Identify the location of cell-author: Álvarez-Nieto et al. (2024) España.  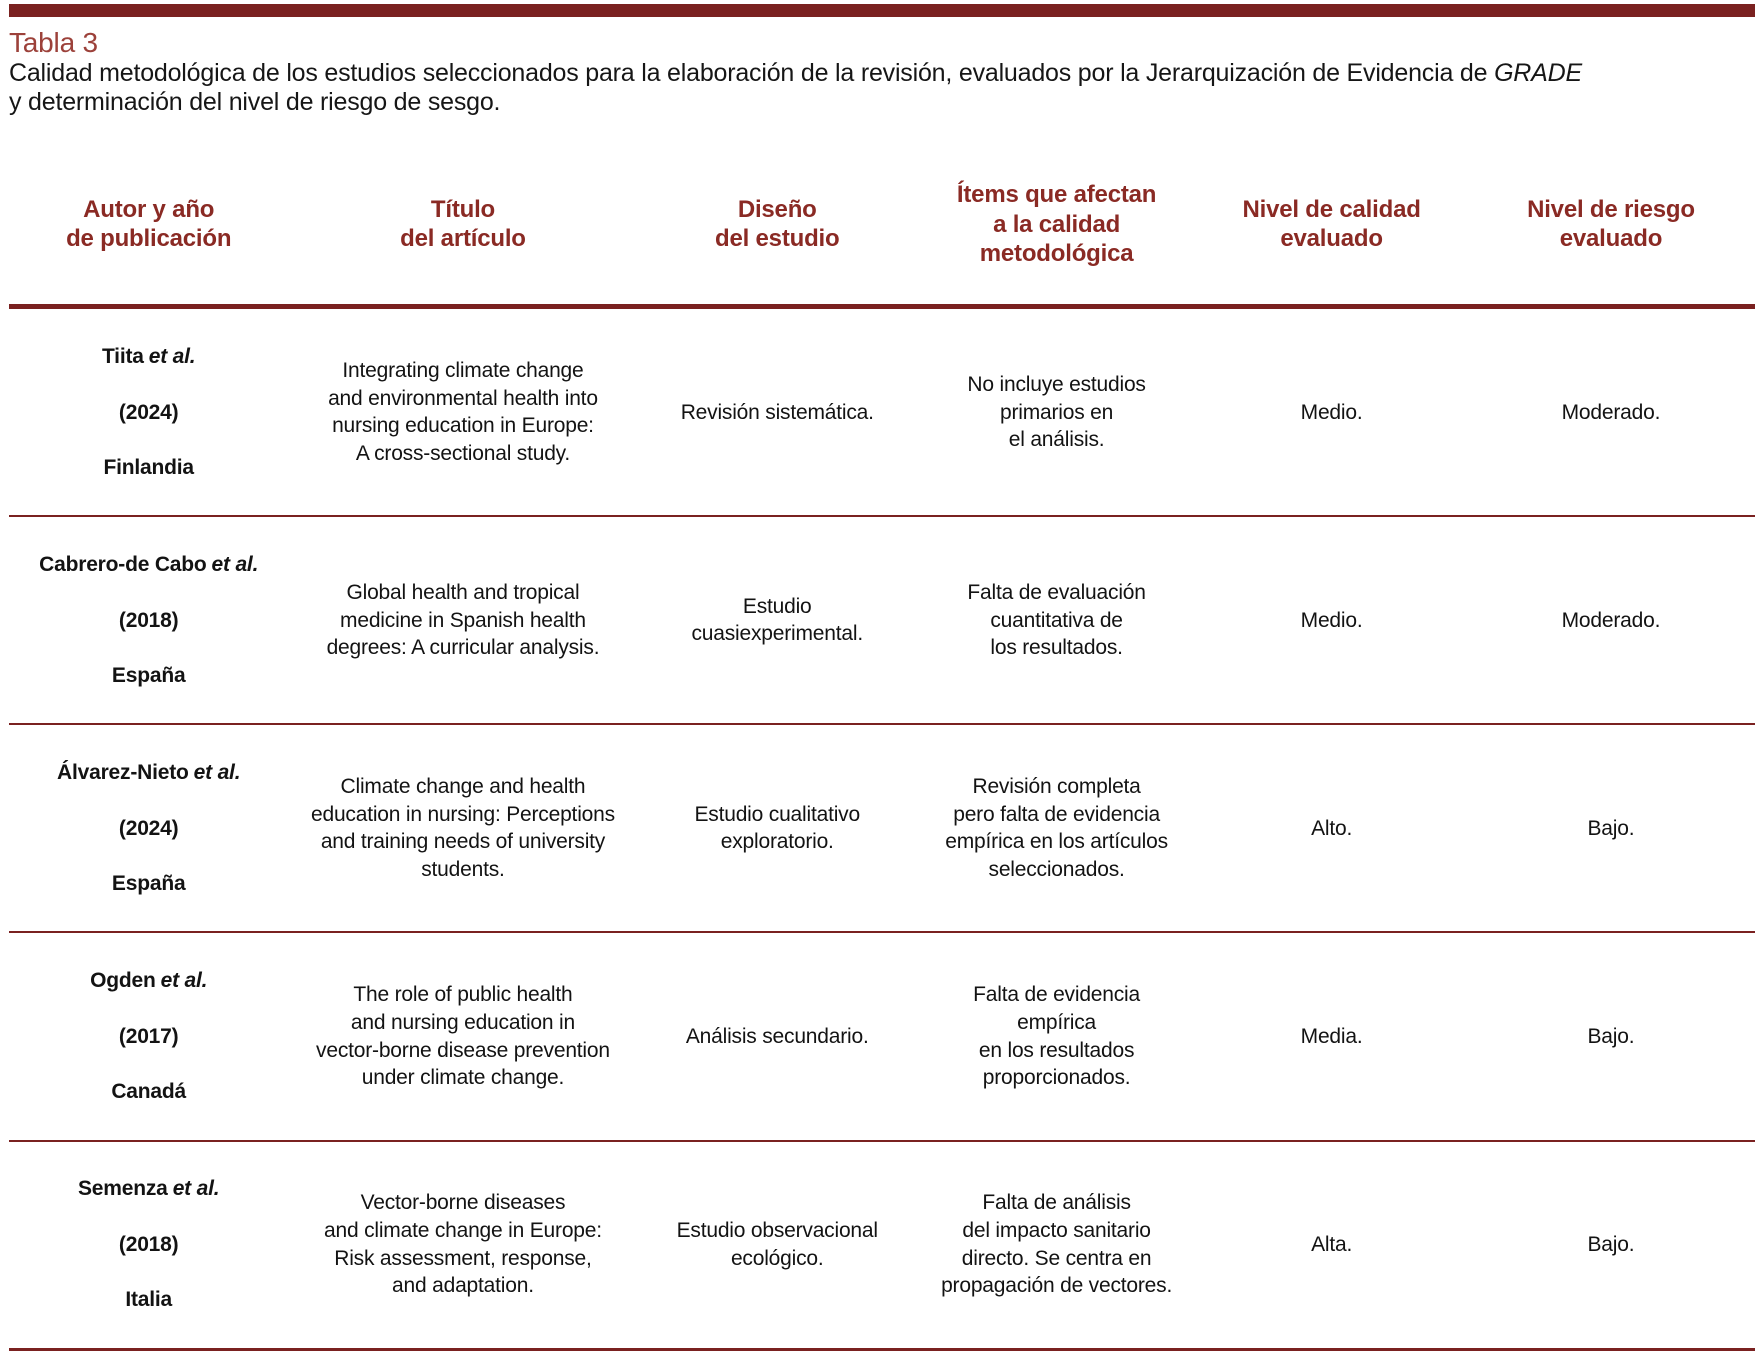
(149, 829).